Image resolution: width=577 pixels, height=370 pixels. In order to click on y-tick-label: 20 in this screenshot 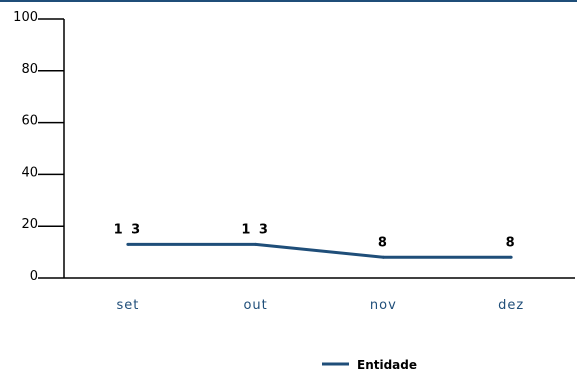, I will do `click(29, 224)`.